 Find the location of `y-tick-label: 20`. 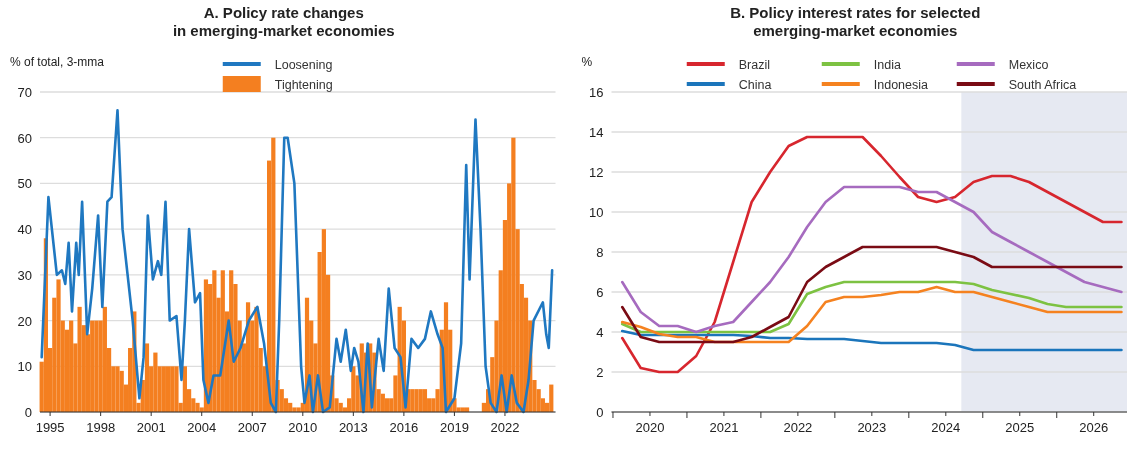

y-tick-label: 20 is located at coordinates (24, 321).